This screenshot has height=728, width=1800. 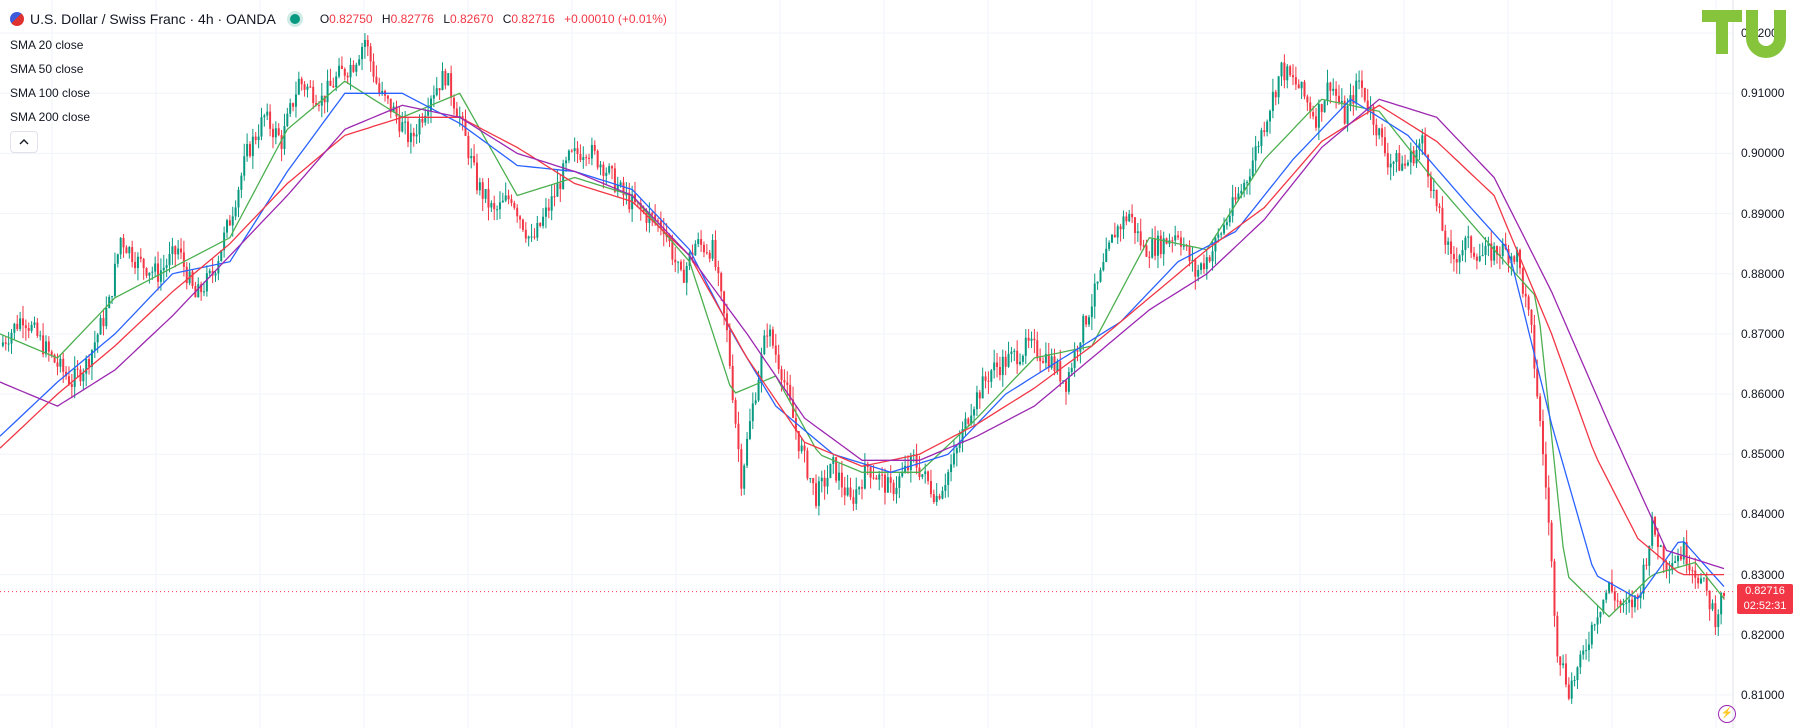 What do you see at coordinates (50, 93) in the screenshot?
I see `indicator-sma-100: SMA 100 close` at bounding box center [50, 93].